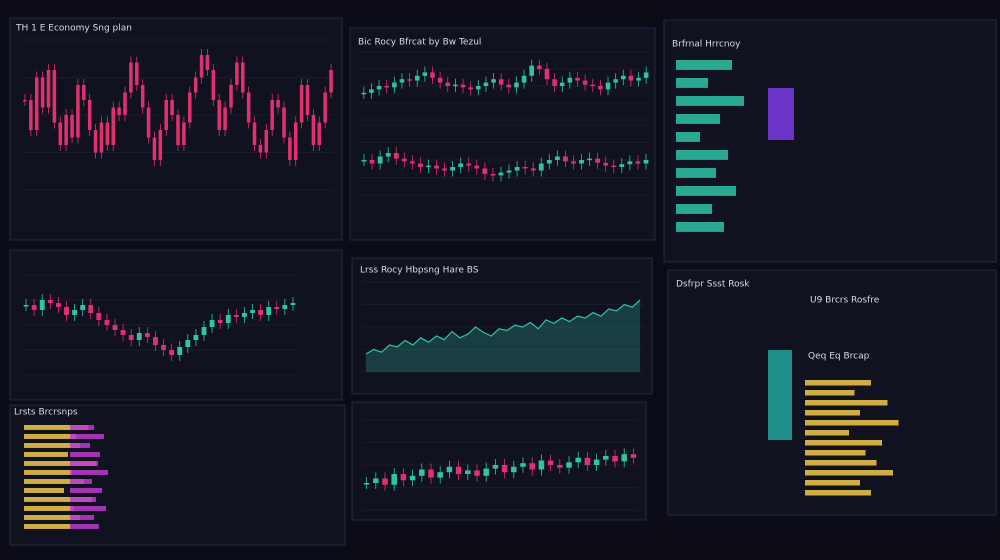 This screenshot has width=1000, height=560. Describe the element at coordinates (46, 413) in the screenshot. I see `panel-title: Lrsts Brcrsnps` at that location.